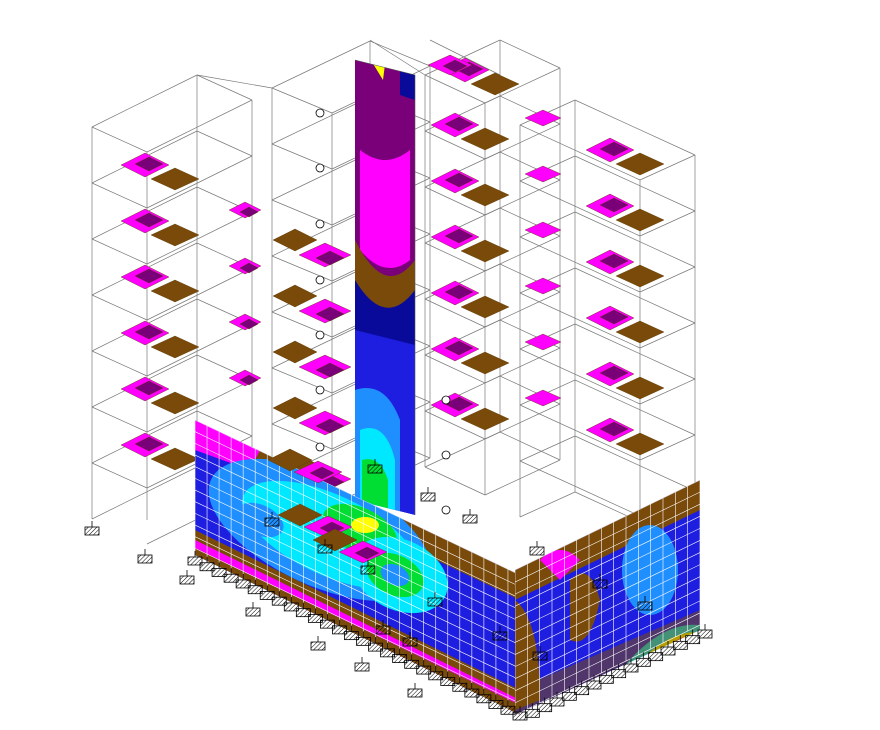  I want to click on core-wall, so click(385, 287).